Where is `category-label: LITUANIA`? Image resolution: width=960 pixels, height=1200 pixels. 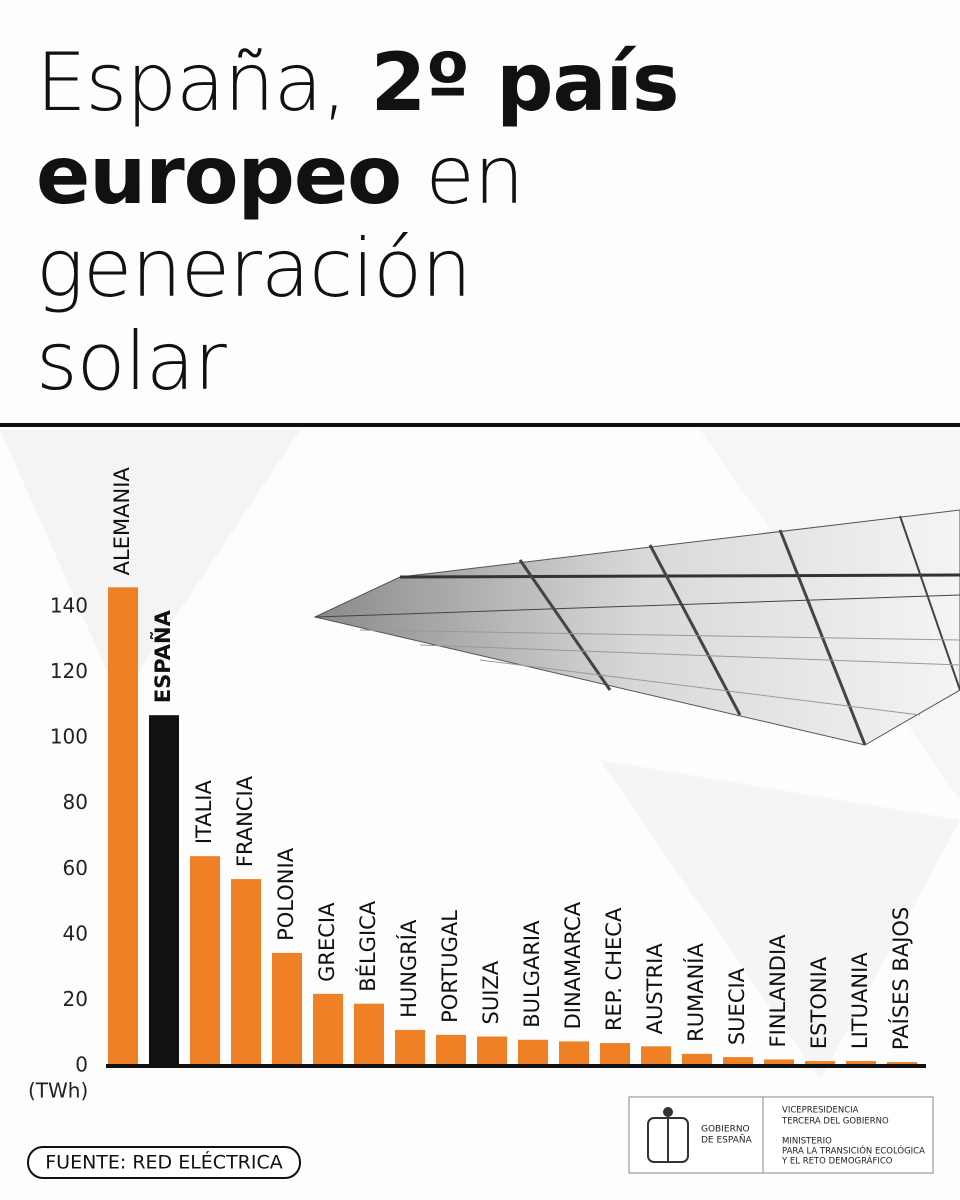
category-label: LITUANIA is located at coordinates (860, 1000).